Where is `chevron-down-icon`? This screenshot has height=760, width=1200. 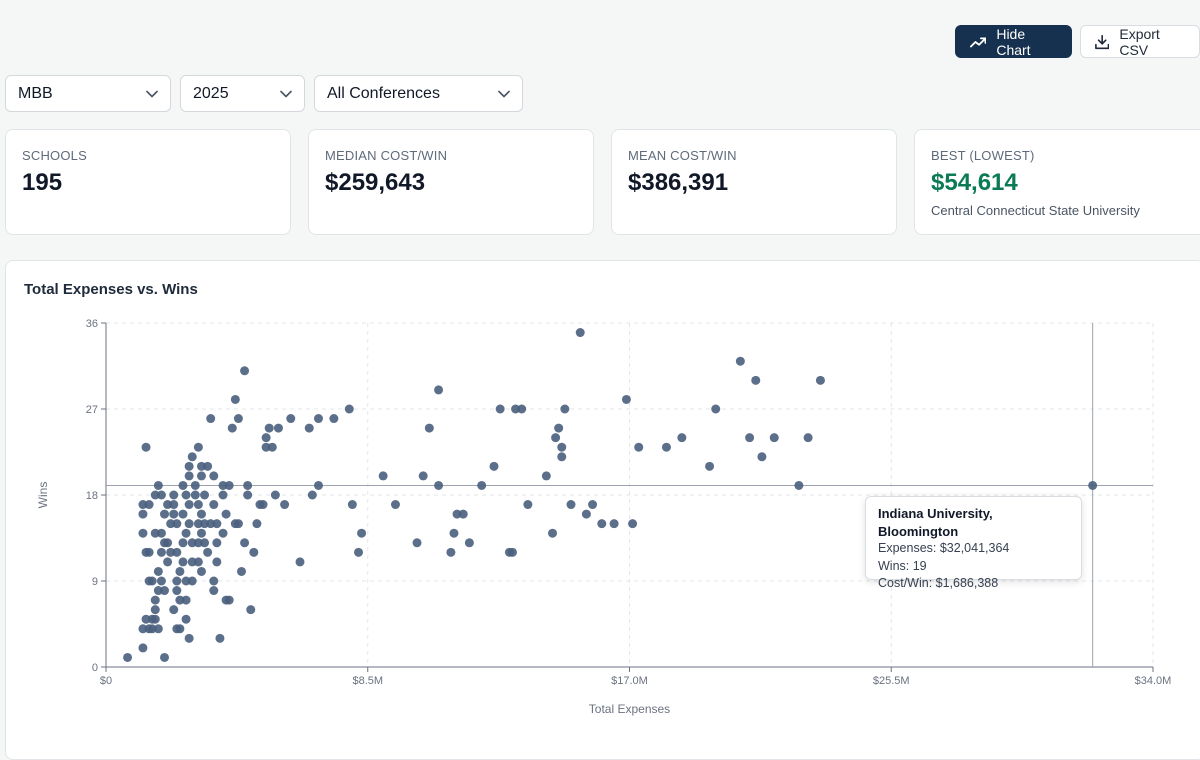 chevron-down-icon is located at coordinates (286, 93).